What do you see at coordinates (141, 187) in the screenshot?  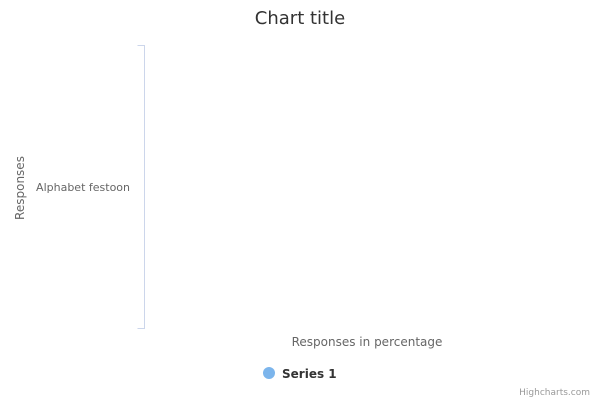 I see `category-axis-line` at bounding box center [141, 187].